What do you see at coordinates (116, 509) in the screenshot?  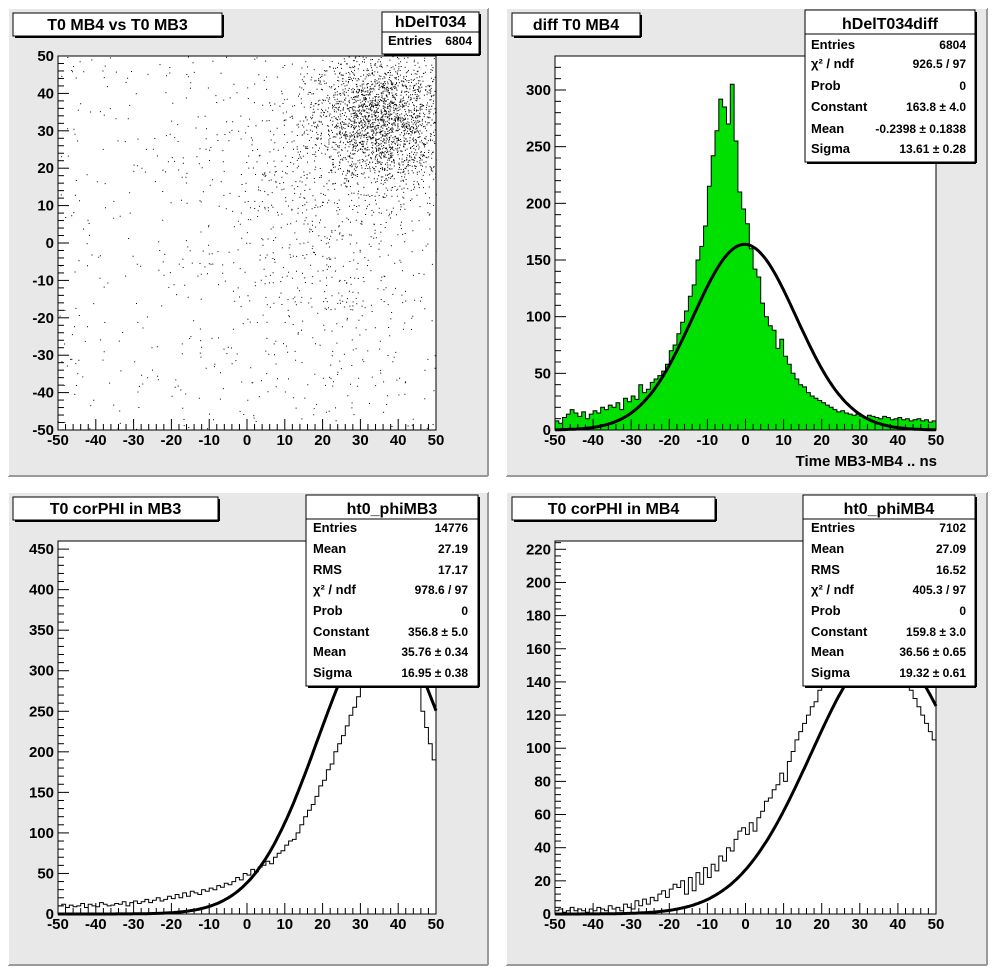 I see `chart-title: T0 corPHI in MB3` at bounding box center [116, 509].